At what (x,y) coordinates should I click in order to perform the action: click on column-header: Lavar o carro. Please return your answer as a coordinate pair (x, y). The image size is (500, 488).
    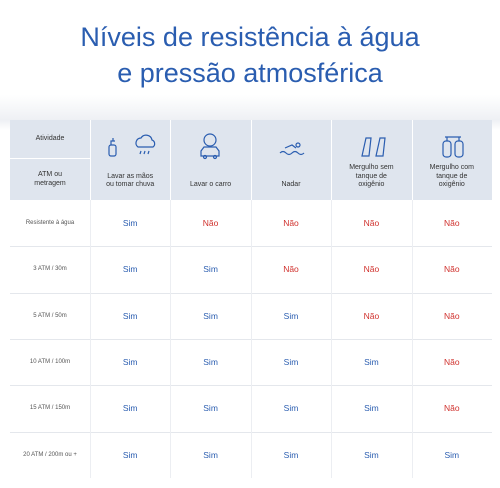
    Looking at the image, I should click on (210, 160).